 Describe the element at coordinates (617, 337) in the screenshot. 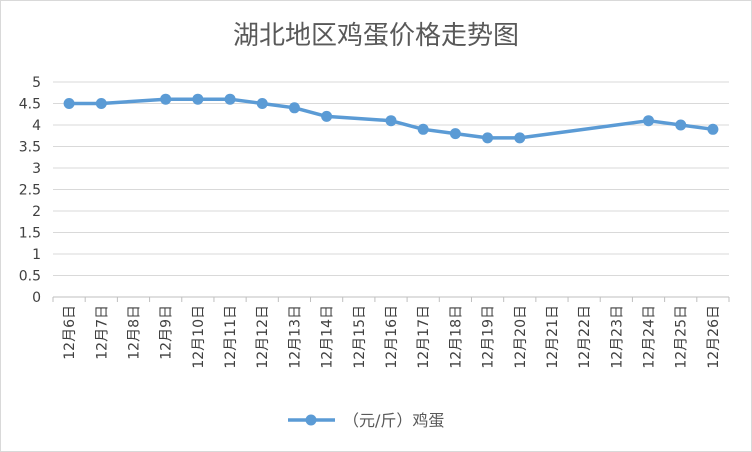

I see `x-tick-label: 12月23日` at that location.